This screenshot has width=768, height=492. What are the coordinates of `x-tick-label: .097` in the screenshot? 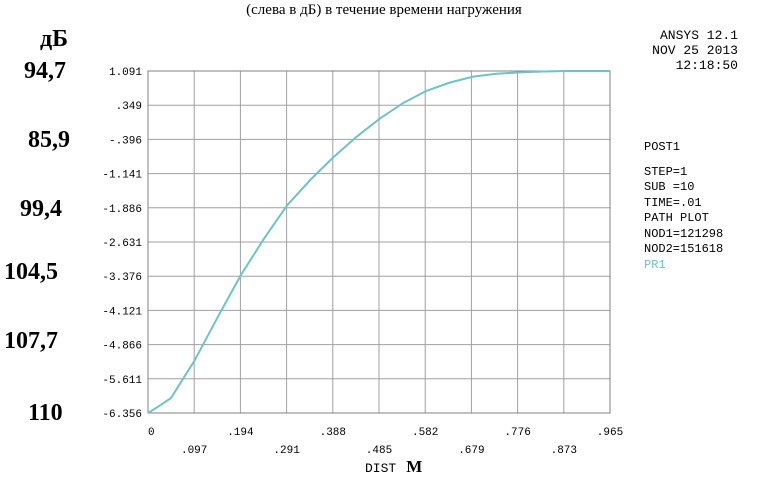 It's located at (194, 451).